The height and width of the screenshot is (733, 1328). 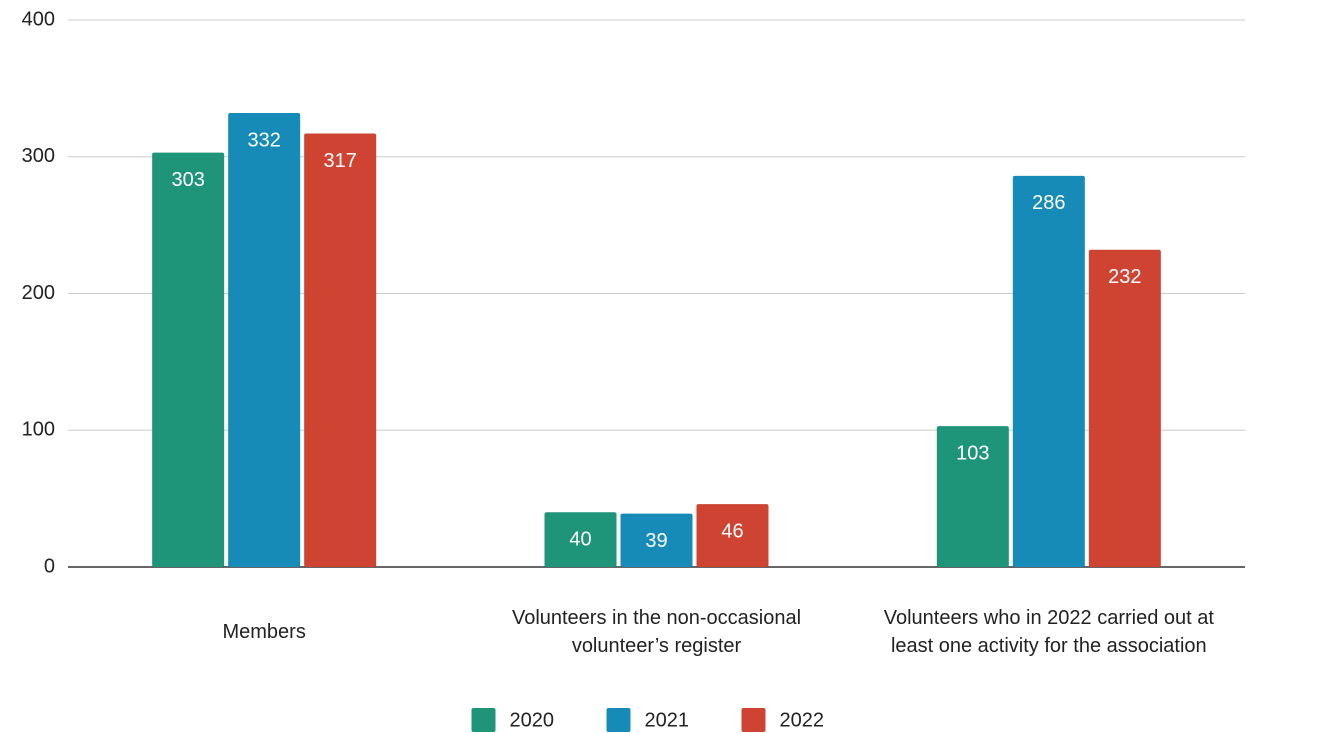 What do you see at coordinates (972, 453) in the screenshot?
I see `value-label: 103` at bounding box center [972, 453].